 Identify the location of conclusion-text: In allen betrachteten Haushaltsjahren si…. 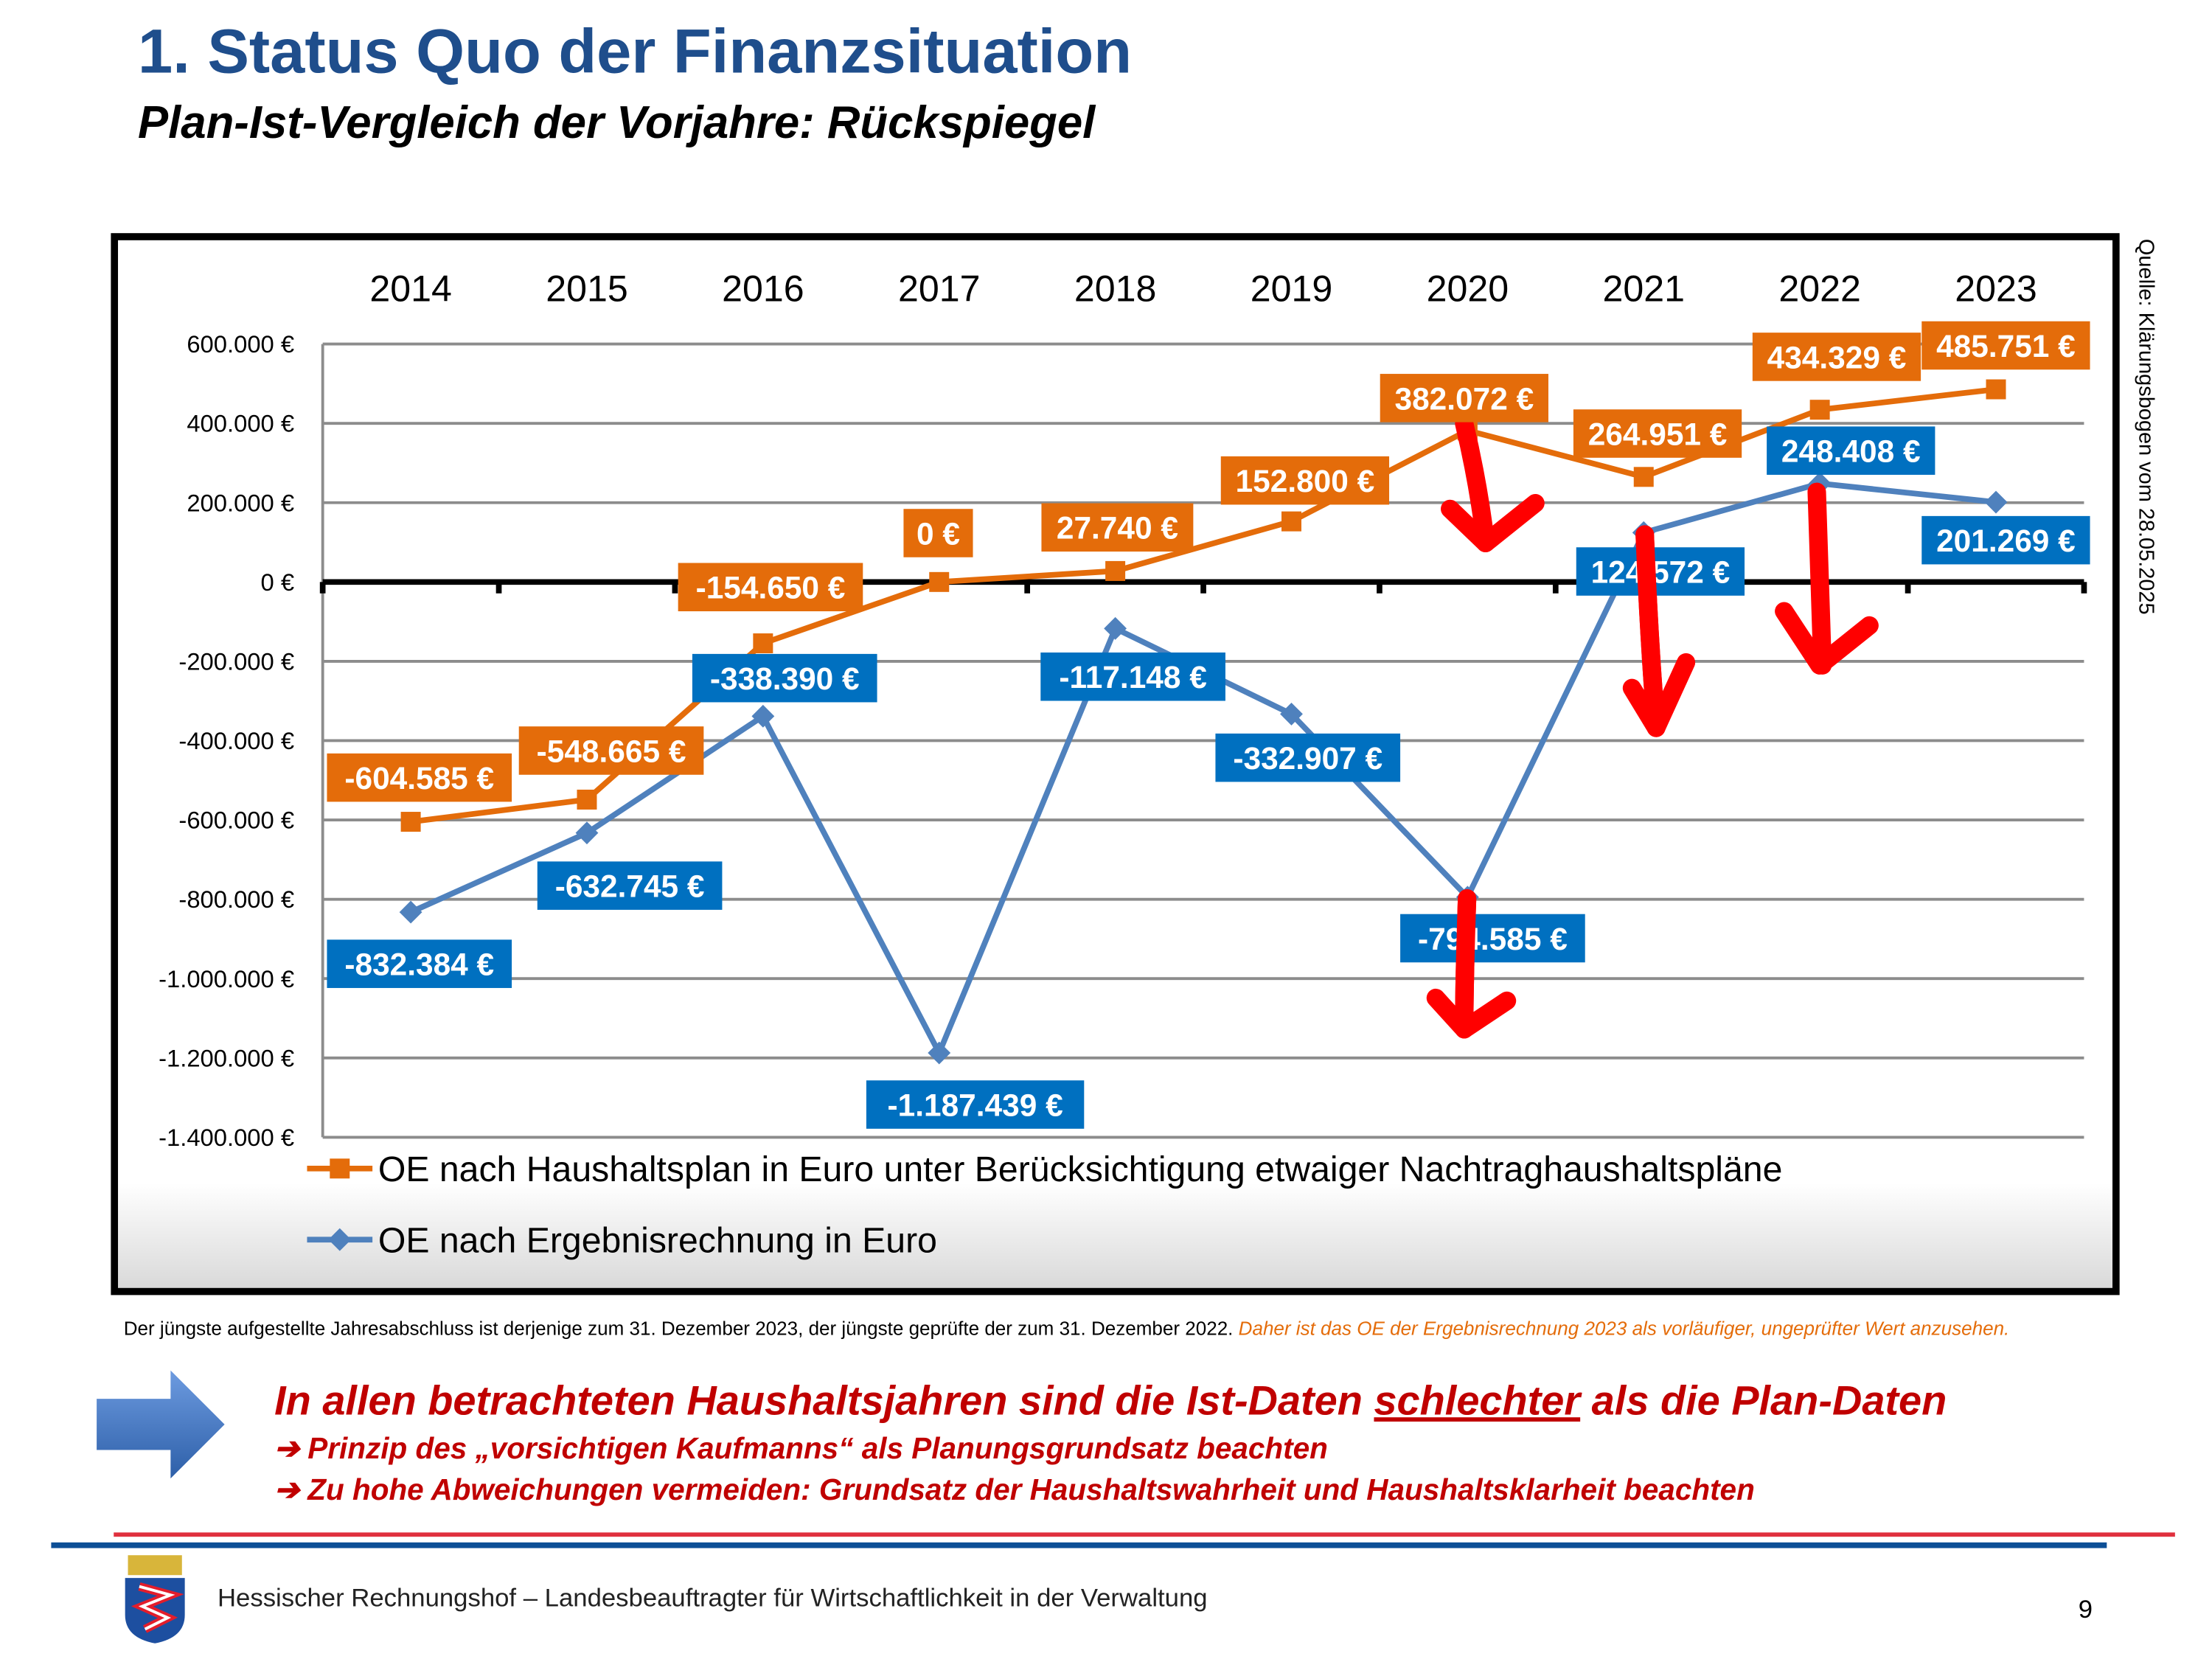
(824, 1402).